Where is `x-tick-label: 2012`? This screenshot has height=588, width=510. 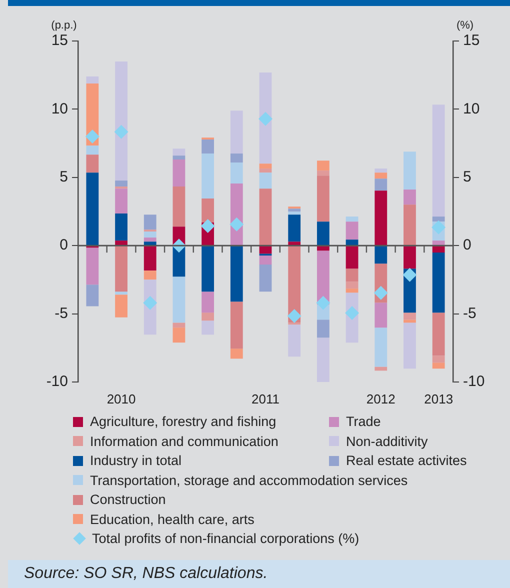
x-tick-label: 2012 is located at coordinates (381, 398).